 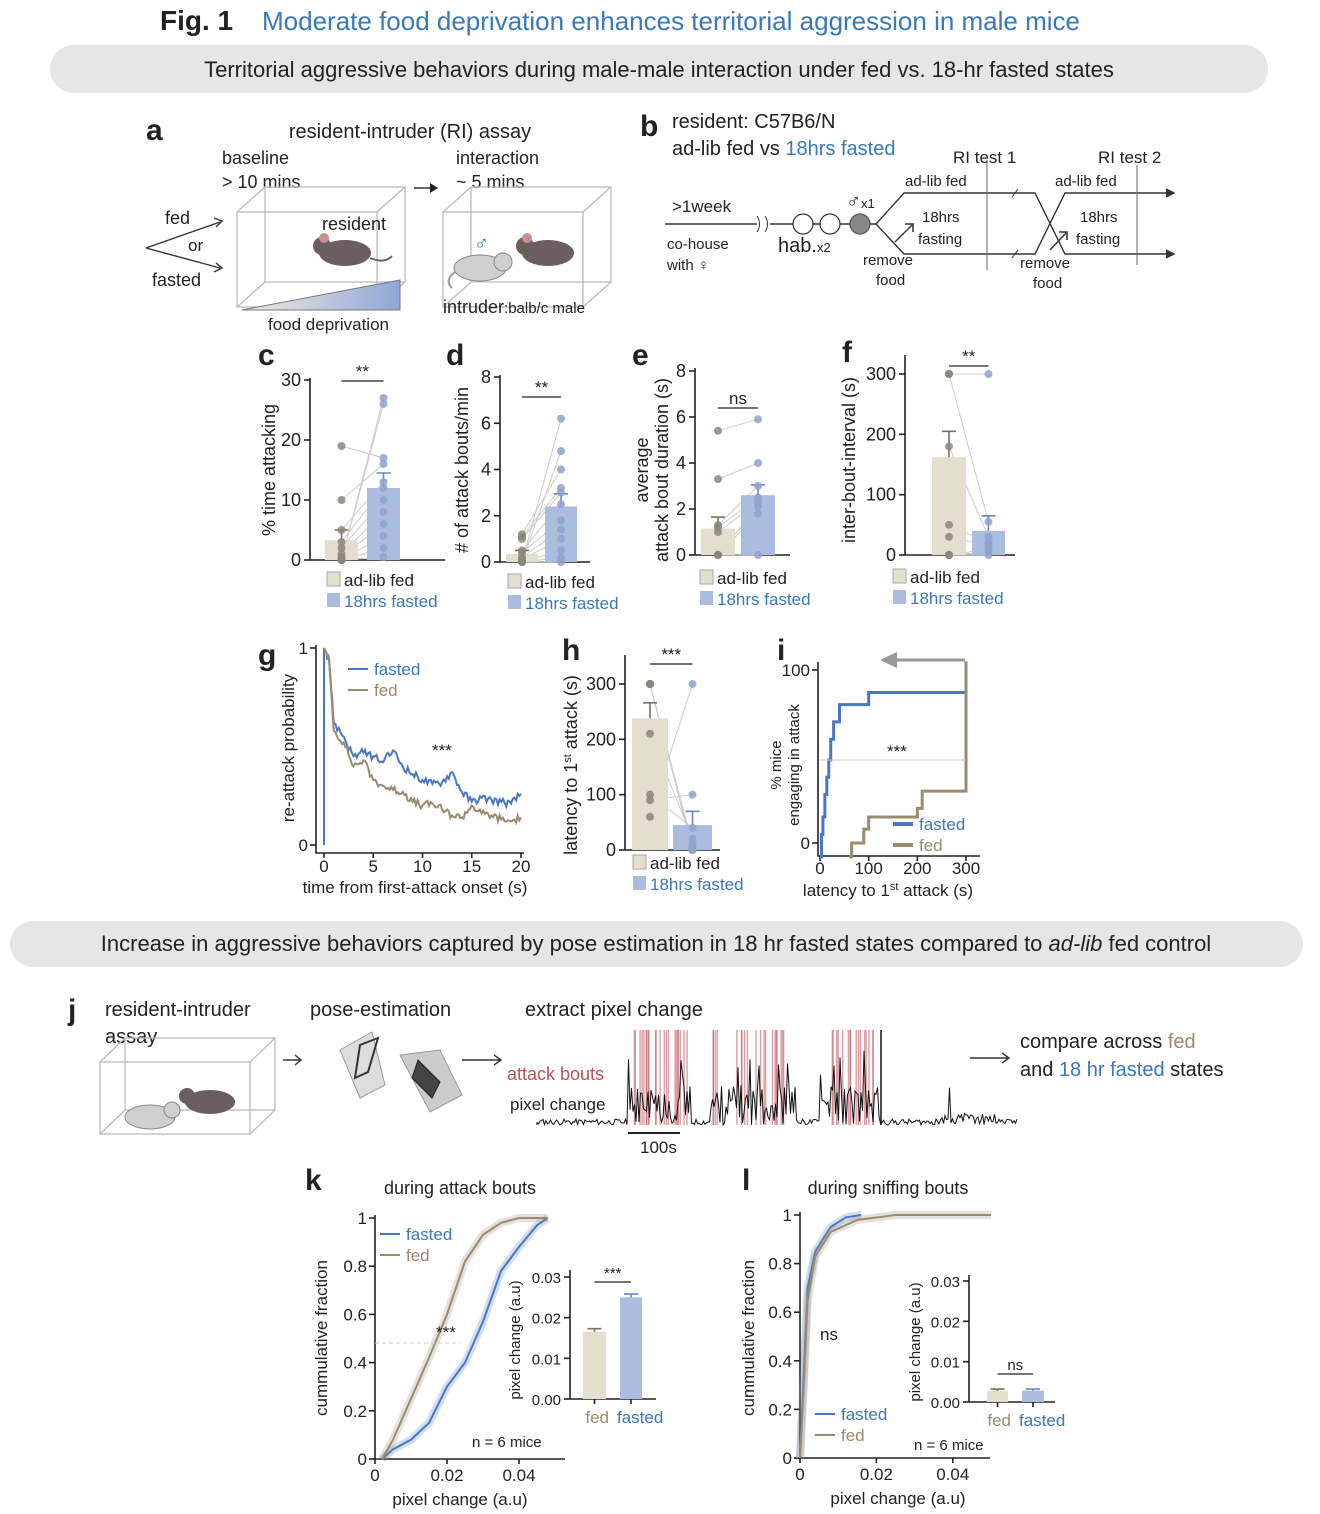 What do you see at coordinates (881, 434) in the screenshot?
I see `y-tick-label: 200` at bounding box center [881, 434].